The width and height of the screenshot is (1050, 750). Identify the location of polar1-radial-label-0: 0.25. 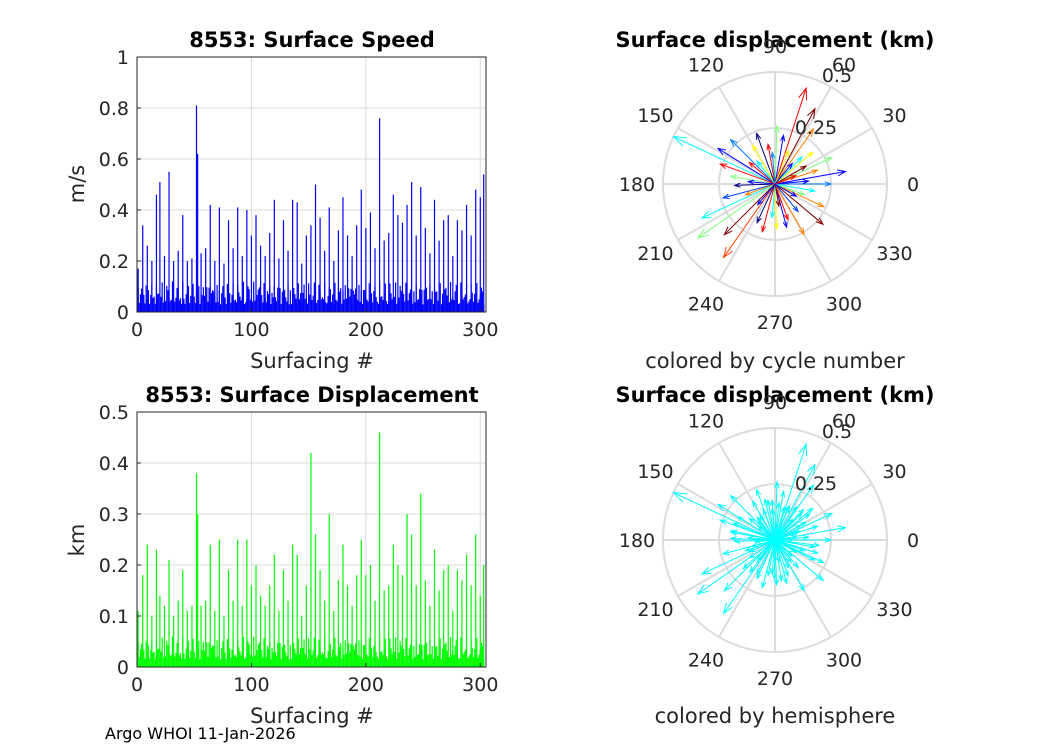
(816, 128).